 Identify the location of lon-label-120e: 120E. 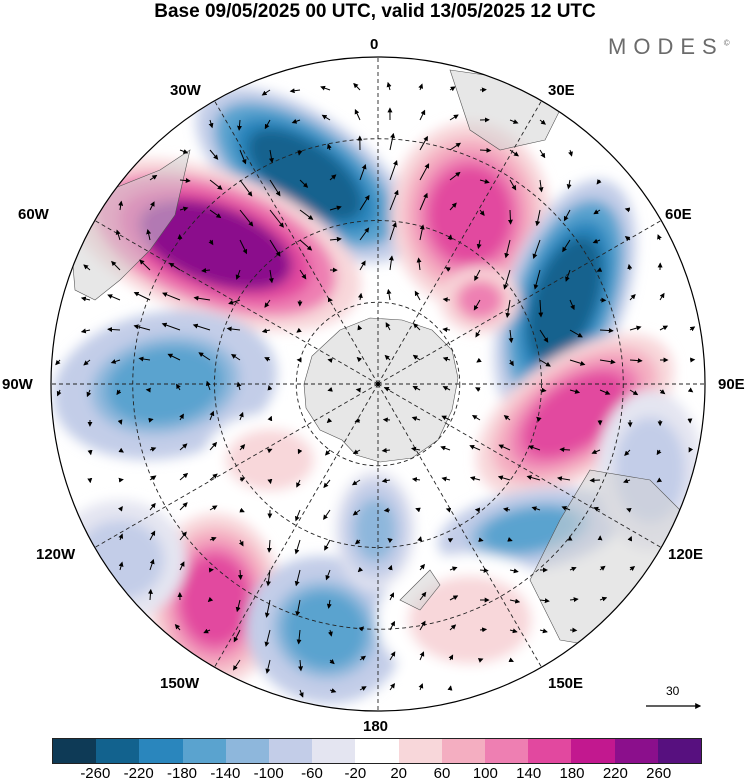
(686, 554).